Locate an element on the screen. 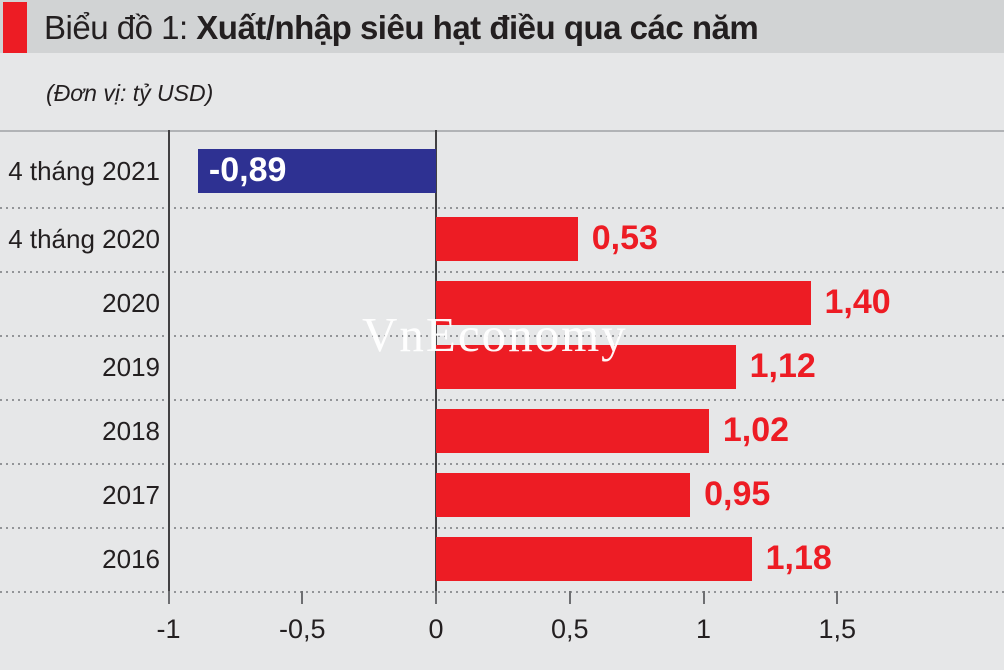 This screenshot has width=1004, height=670. title-prefix: Biểu đồ 1: is located at coordinates (120, 27).